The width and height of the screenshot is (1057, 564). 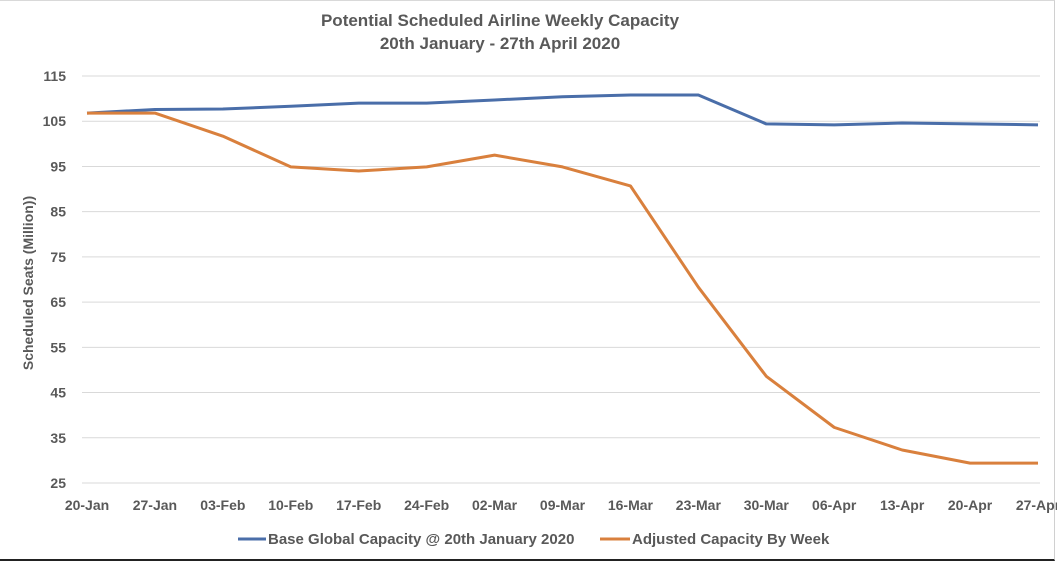 I want to click on x-tick-label: 23-Mar, so click(x=699, y=505).